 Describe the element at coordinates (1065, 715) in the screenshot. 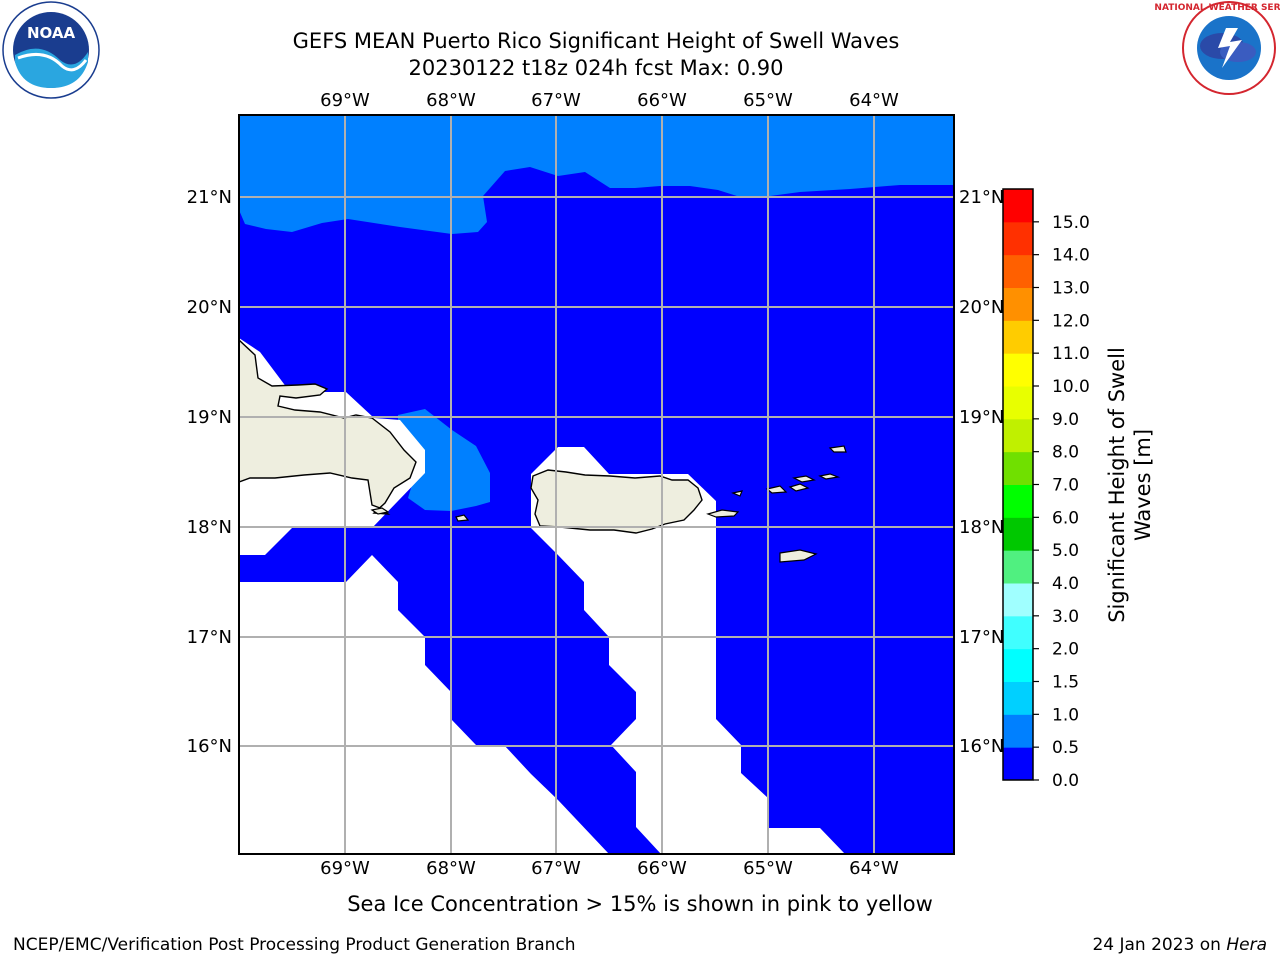

I see `colorbar-tick-label: 1.0` at that location.